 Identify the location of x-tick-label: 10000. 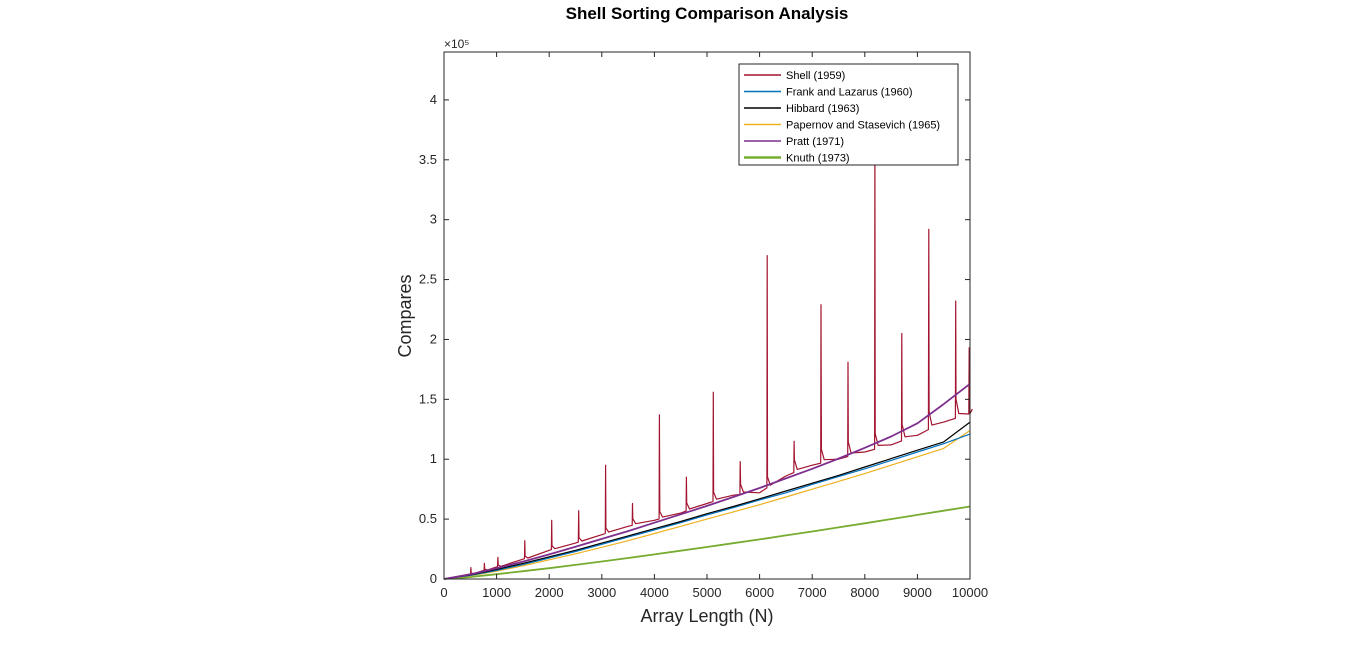
(970, 592).